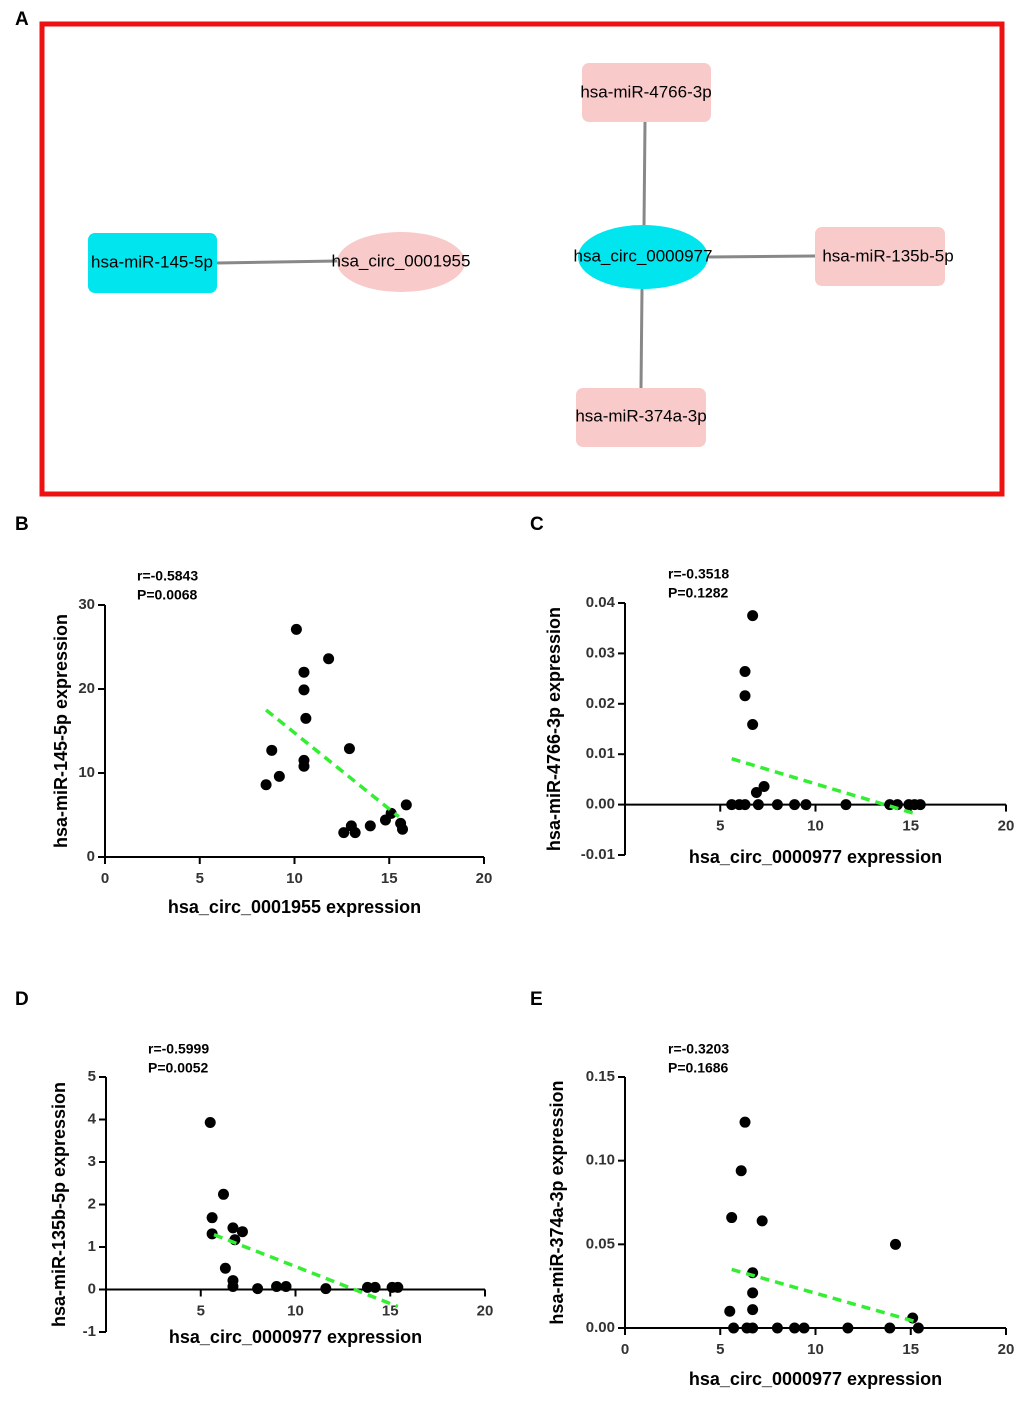  What do you see at coordinates (554, 729) in the screenshot?
I see `y-axis-label: hsa-miR-4766-3p expression` at bounding box center [554, 729].